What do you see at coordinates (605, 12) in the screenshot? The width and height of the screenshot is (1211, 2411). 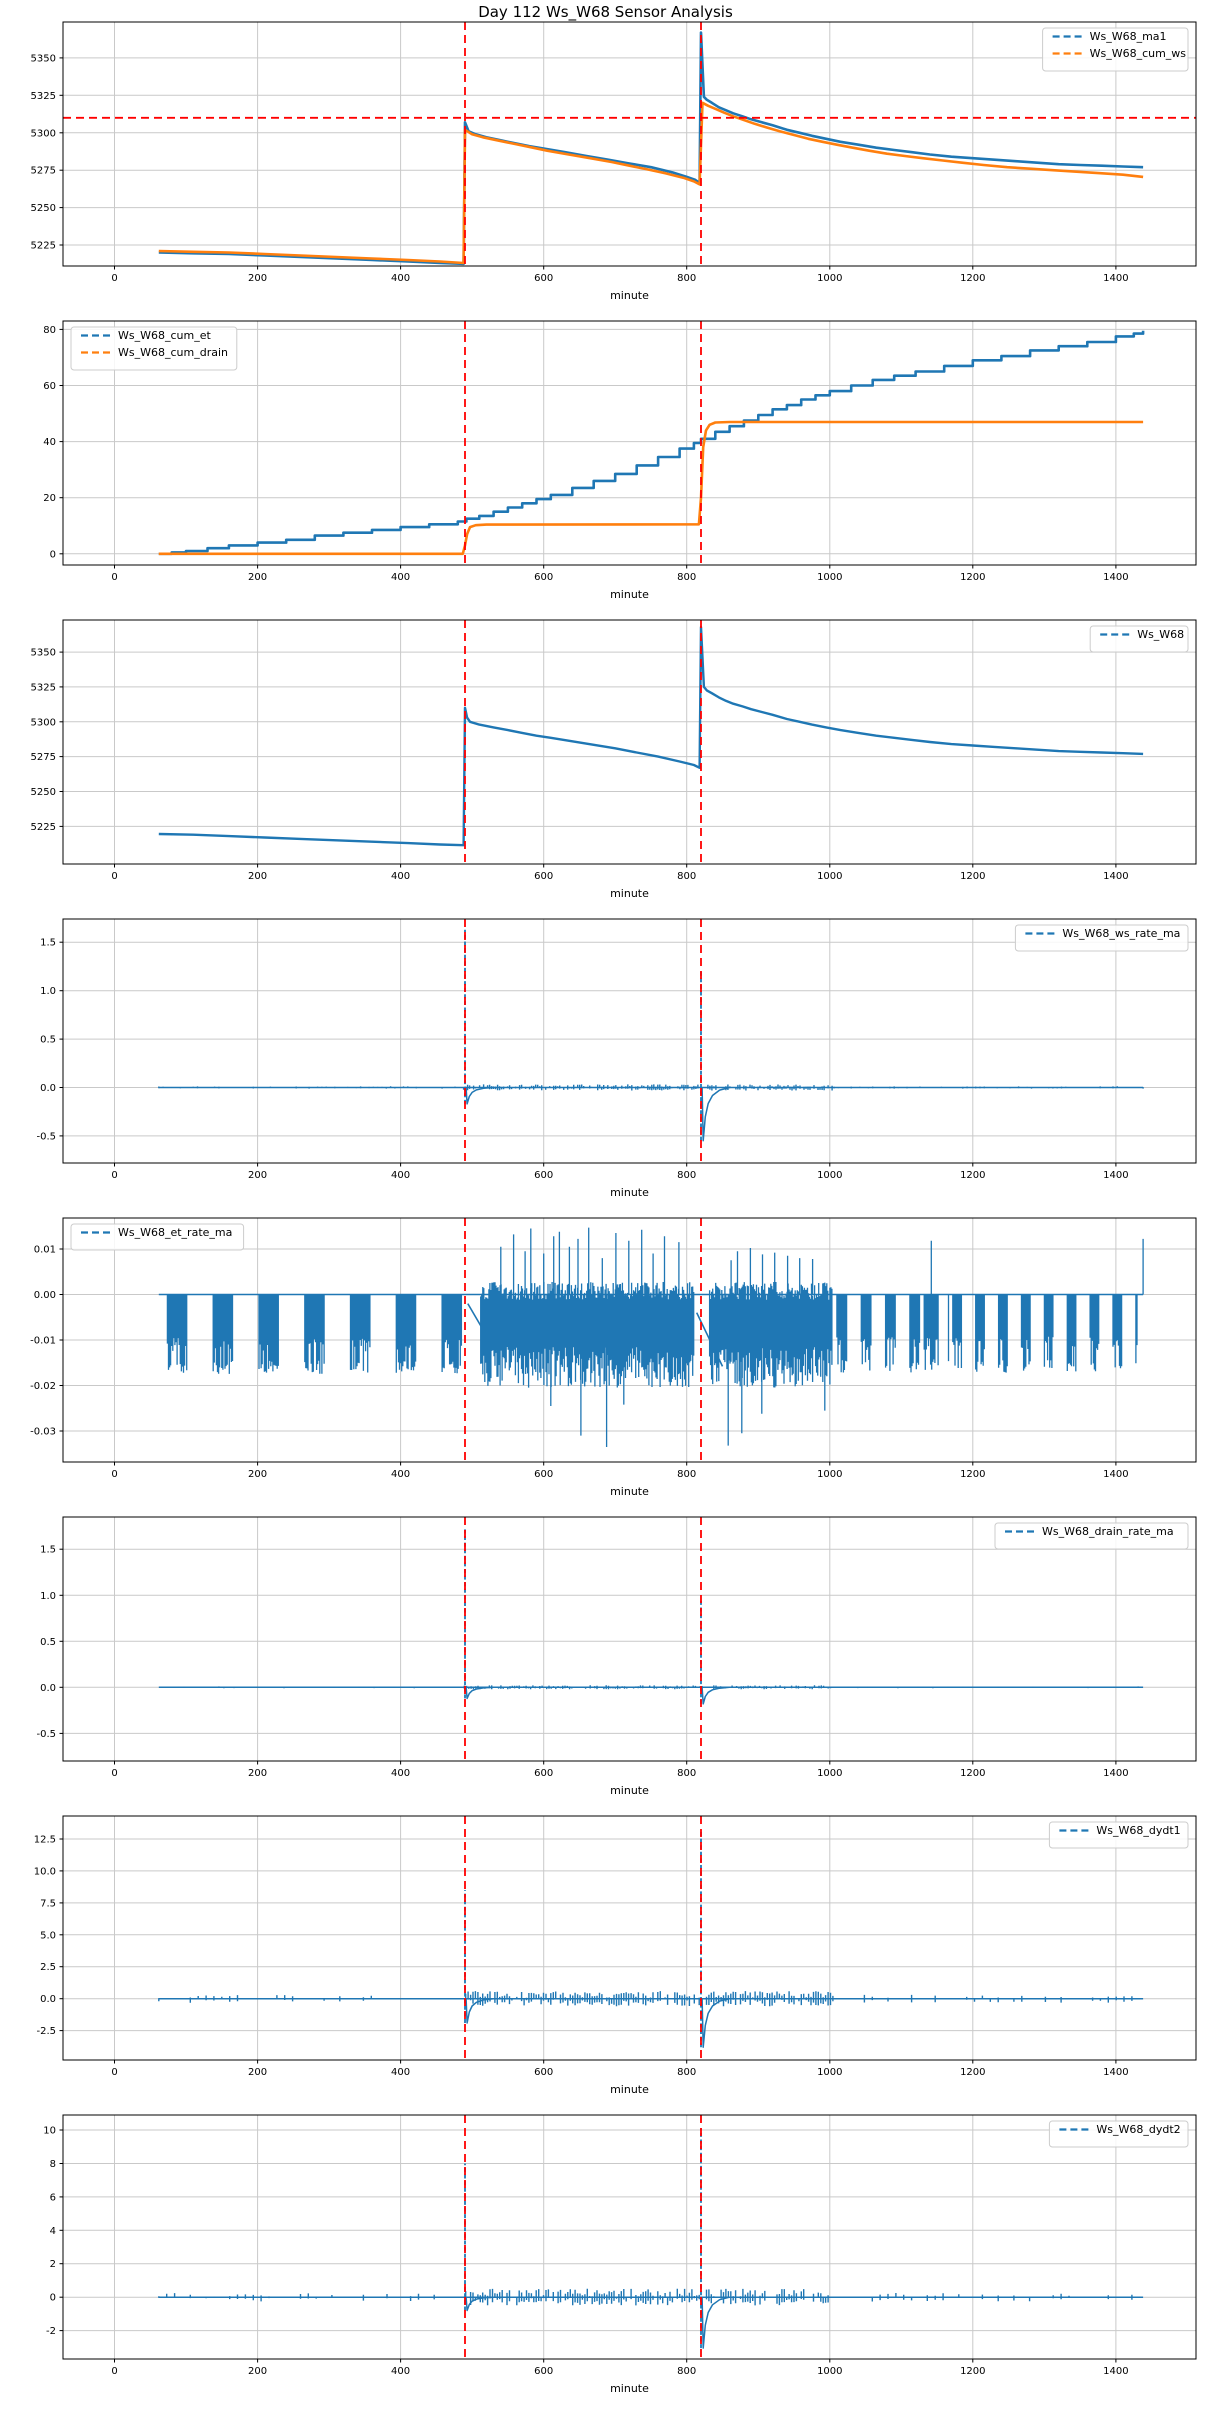 I see `figure-title: Day 112 Ws_W68 Sensor Analysis` at bounding box center [605, 12].